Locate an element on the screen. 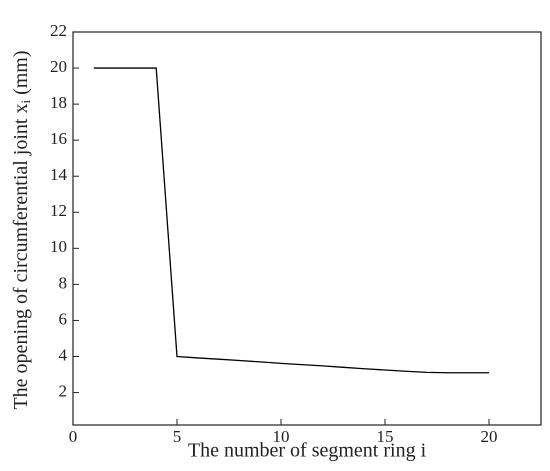 The height and width of the screenshot is (471, 550). y-tick-label: 10 is located at coordinates (58, 246).